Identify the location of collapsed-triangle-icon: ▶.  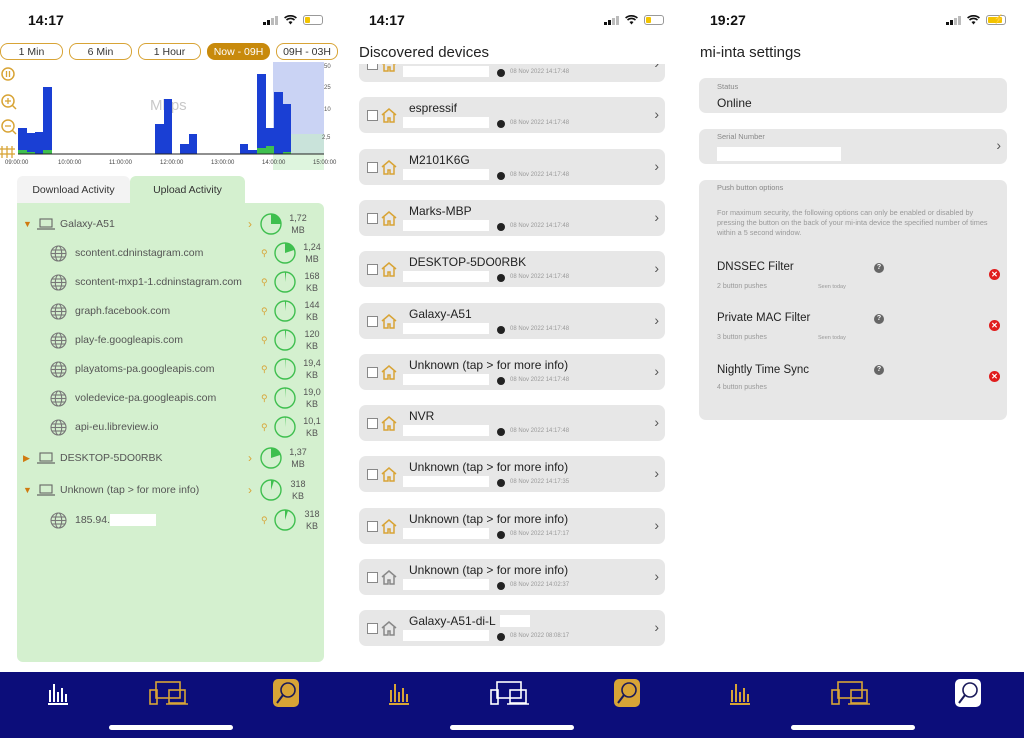
(26, 457).